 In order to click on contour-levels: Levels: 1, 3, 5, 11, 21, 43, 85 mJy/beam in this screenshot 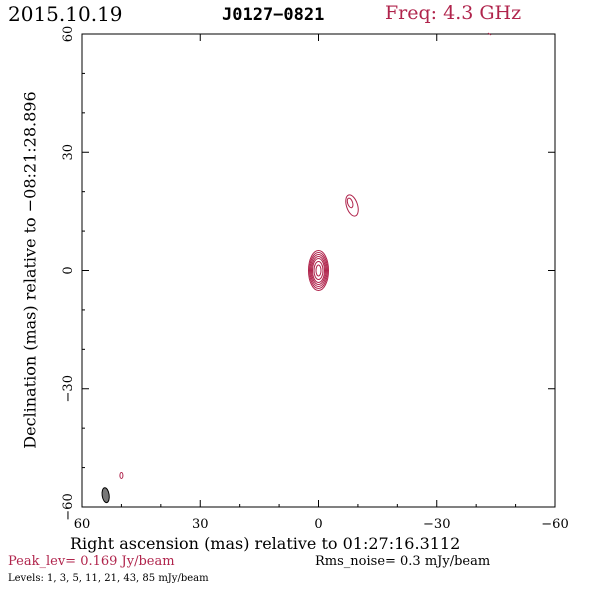, I will do `click(108, 578)`.